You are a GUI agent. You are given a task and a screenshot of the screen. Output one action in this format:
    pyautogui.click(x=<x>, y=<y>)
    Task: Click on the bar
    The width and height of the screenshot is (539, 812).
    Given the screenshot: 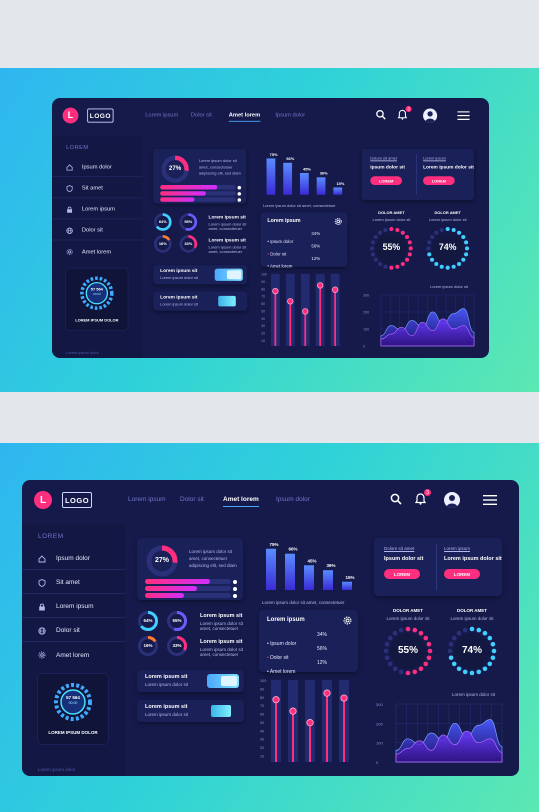 What is the action you would take?
    pyautogui.click(x=304, y=183)
    